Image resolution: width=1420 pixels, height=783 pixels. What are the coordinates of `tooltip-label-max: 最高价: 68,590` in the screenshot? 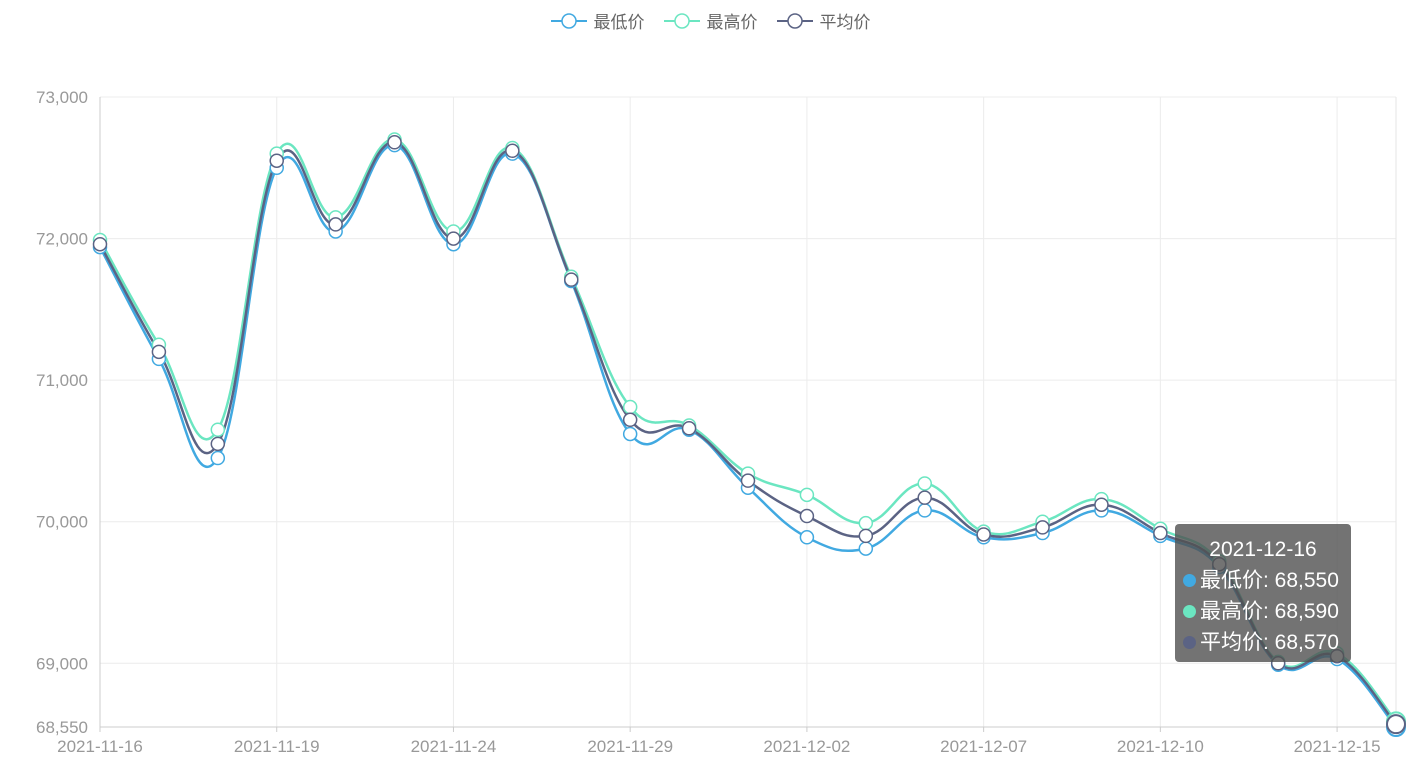 It's located at (1269, 611).